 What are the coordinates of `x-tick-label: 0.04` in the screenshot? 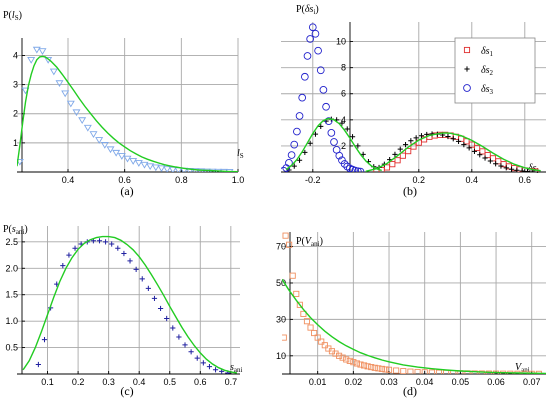 It's located at (425, 382).